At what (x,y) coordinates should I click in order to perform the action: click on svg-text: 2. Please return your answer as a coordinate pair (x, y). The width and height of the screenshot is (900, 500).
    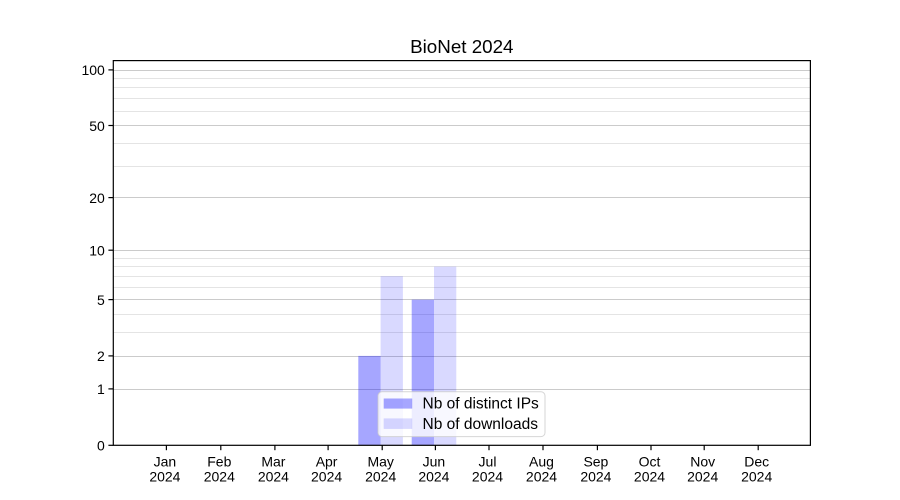
    Looking at the image, I should click on (101, 356).